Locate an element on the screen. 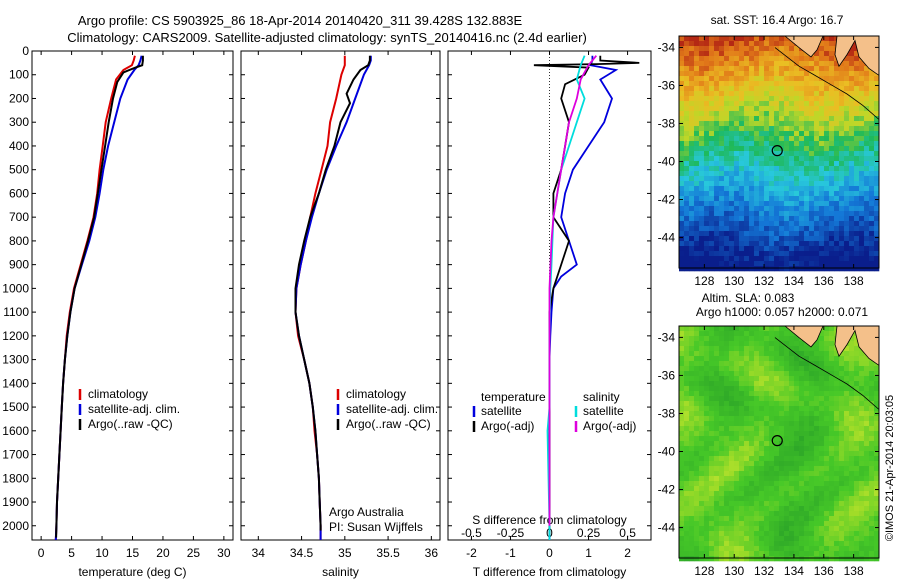 The width and height of the screenshot is (900, 580). depth-tick-label: 300 is located at coordinates (19, 122).